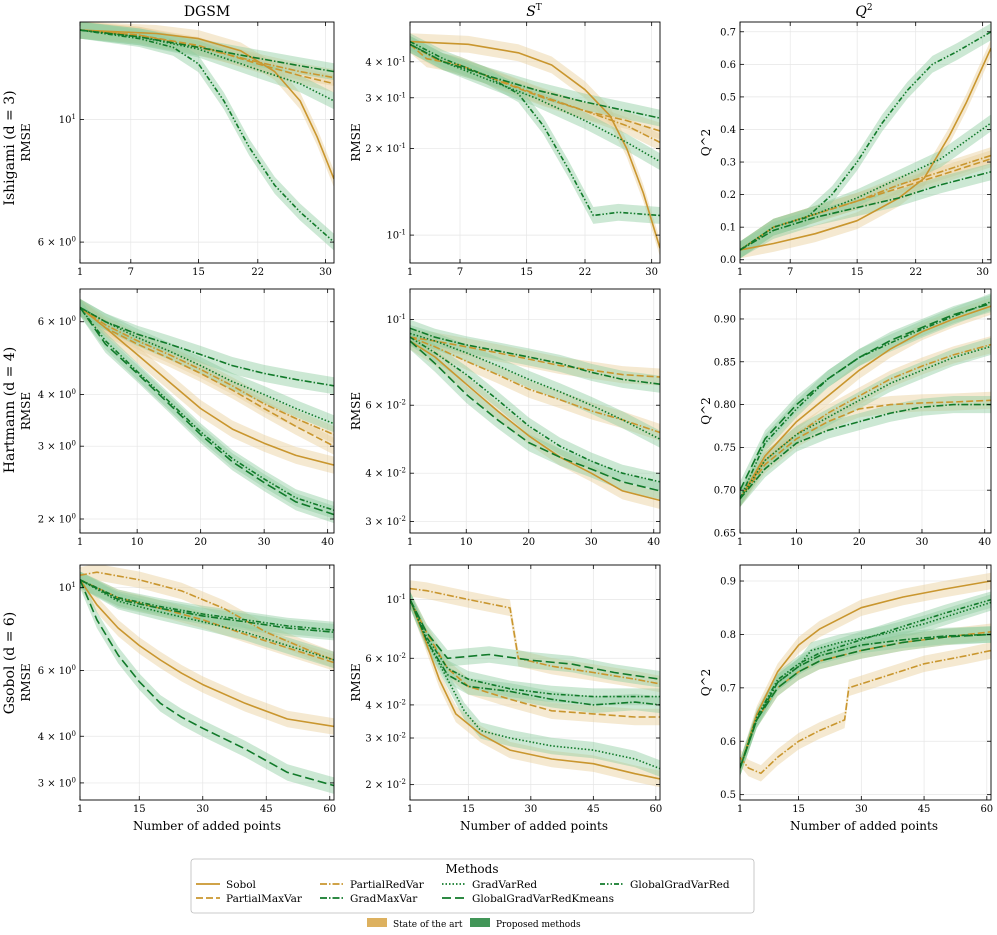 The image size is (997, 935). What do you see at coordinates (864, 826) in the screenshot?
I see `x-axis-label-q2: Number of added points` at bounding box center [864, 826].